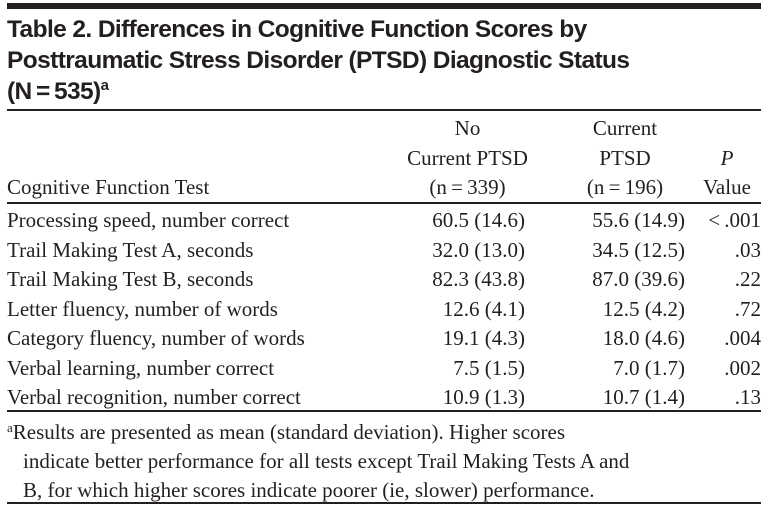 The image size is (768, 508). I want to click on cell-test: Processing speed, number correct, so click(148, 220).